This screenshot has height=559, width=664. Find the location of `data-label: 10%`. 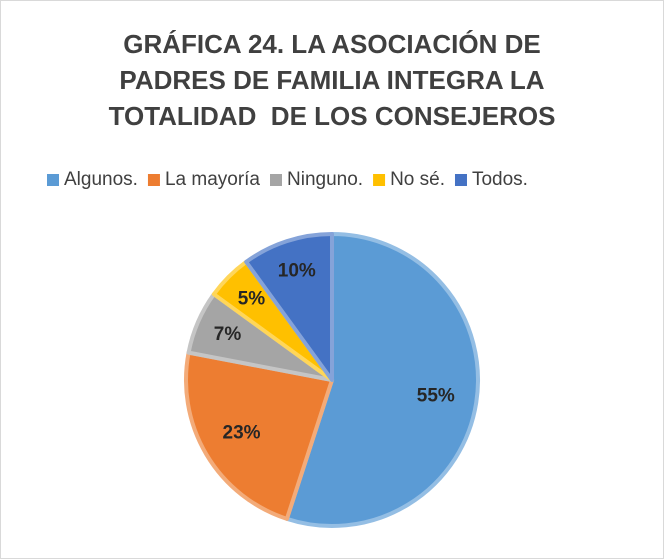

data-label: 10% is located at coordinates (297, 271).